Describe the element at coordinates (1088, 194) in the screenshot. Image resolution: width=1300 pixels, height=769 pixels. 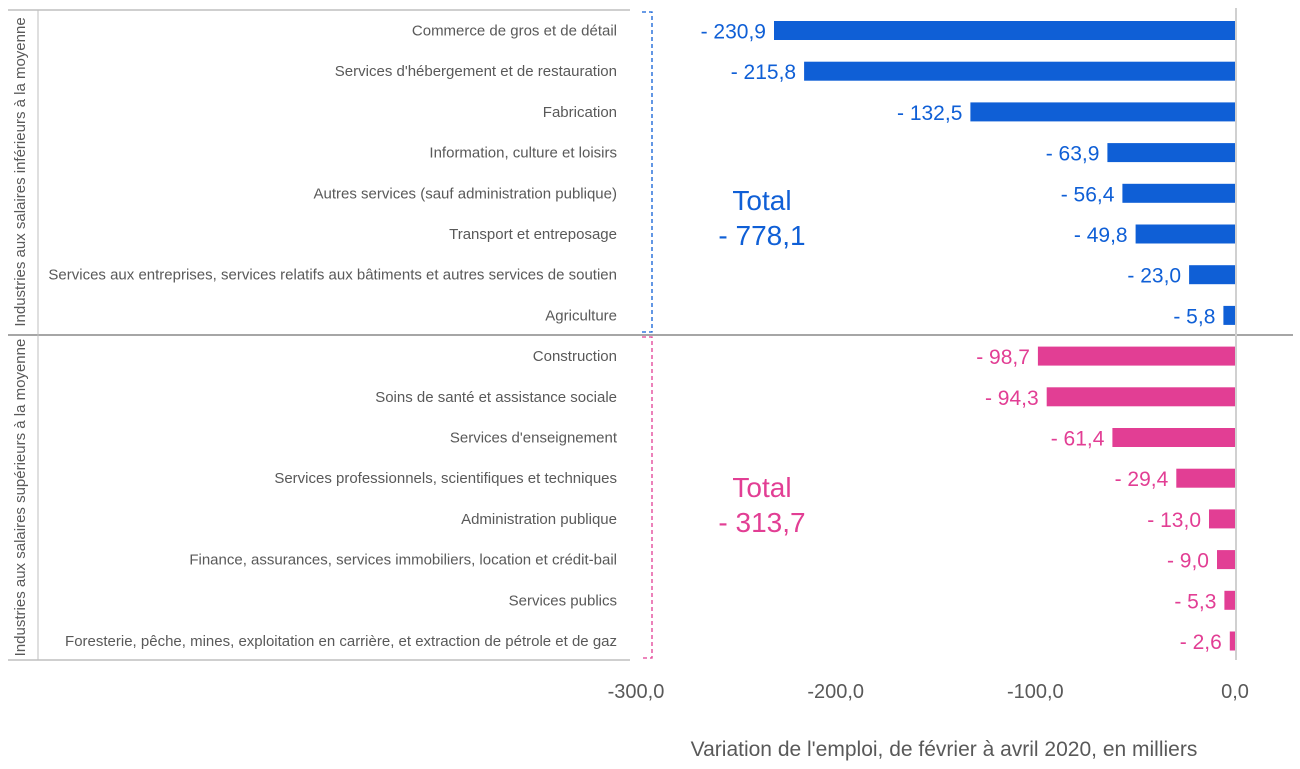
I see `data-label: - 56,4` at that location.